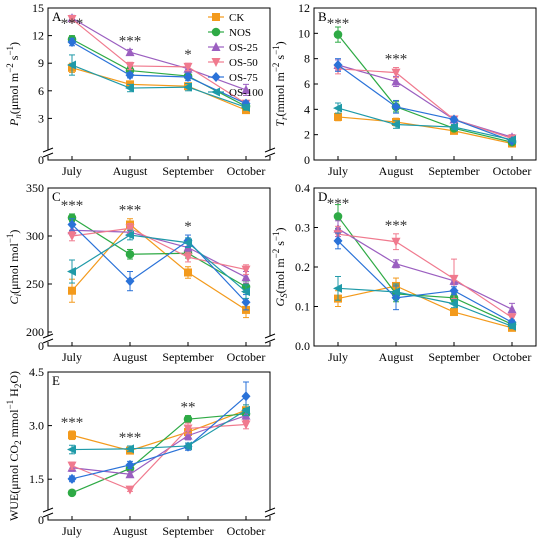  I want to click on legend-marker, so click(215, 92).